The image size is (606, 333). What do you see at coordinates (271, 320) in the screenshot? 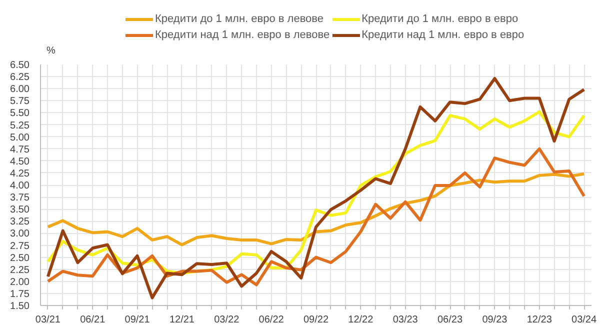
I see `x-tick-label: 06/22` at bounding box center [271, 320].